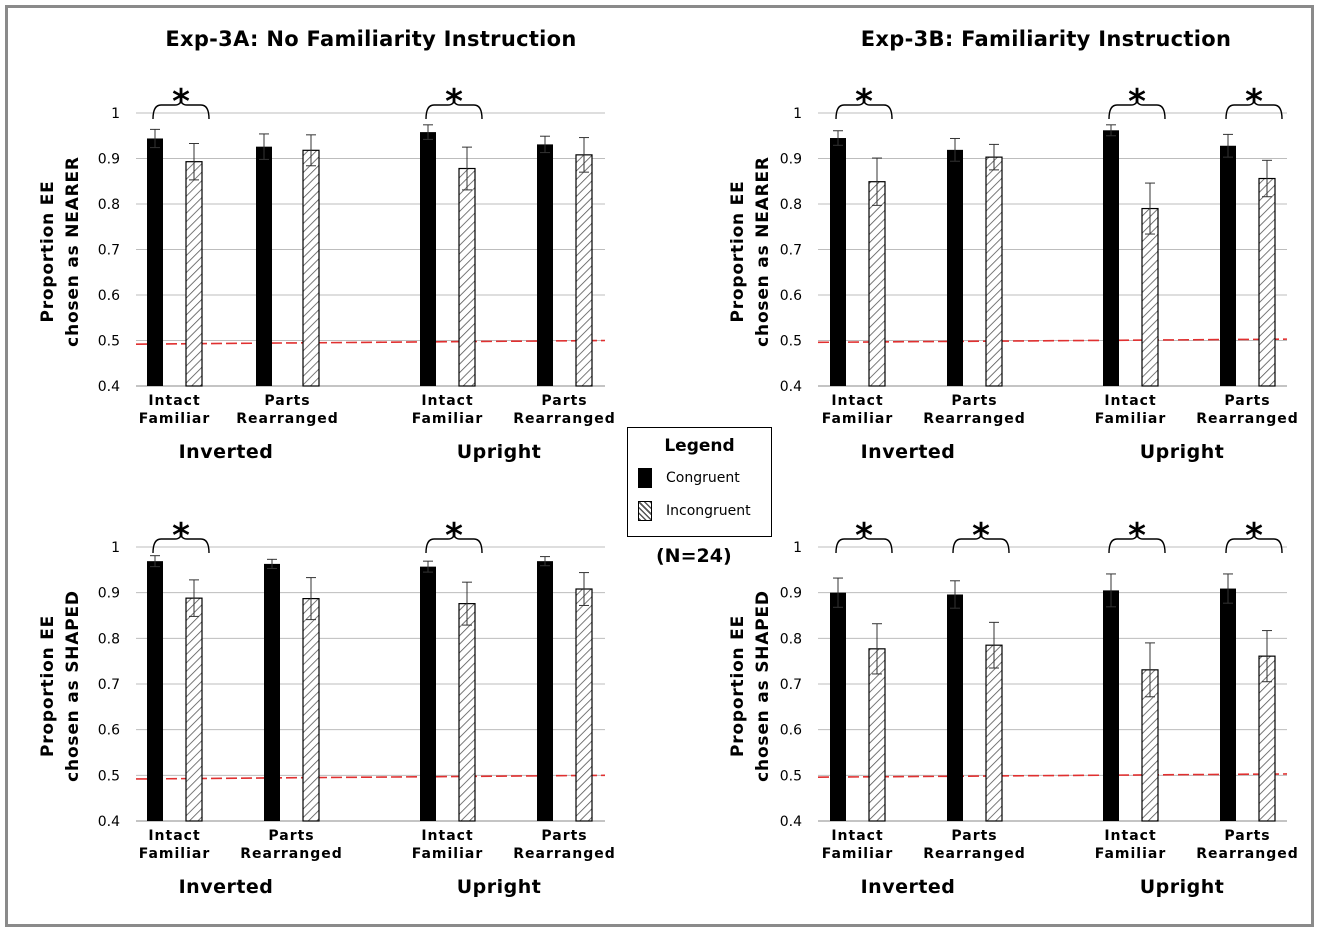 The width and height of the screenshot is (1319, 927). What do you see at coordinates (645, 511) in the screenshot?
I see `legend-swatch-incongruent` at bounding box center [645, 511].